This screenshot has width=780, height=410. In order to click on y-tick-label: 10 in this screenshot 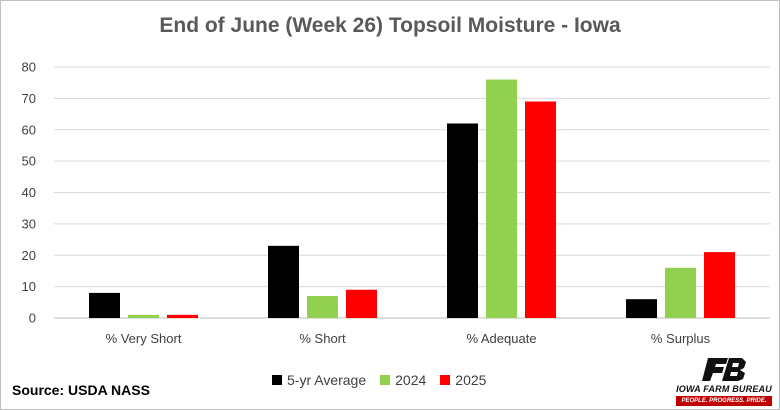, I will do `click(29, 286)`.